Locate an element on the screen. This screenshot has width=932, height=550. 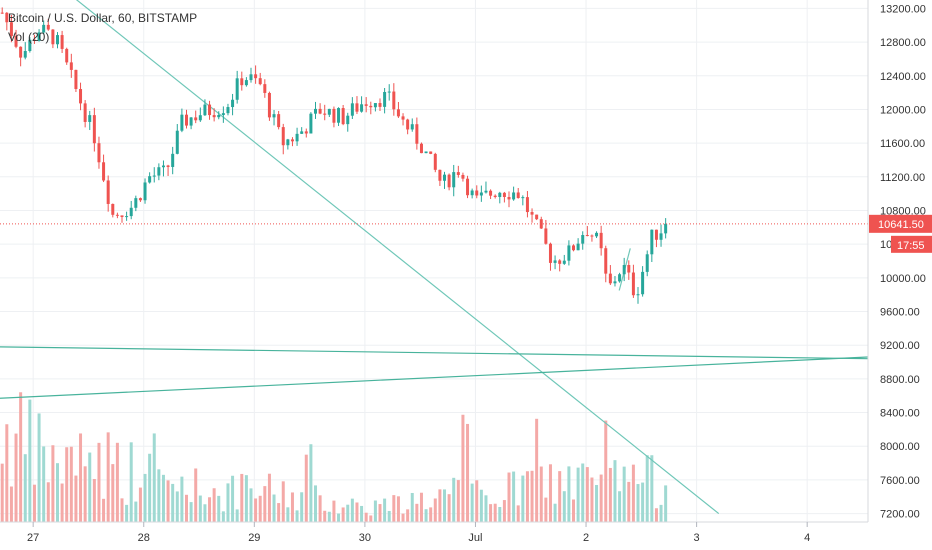
time-tick-label: 4 is located at coordinates (807, 538).